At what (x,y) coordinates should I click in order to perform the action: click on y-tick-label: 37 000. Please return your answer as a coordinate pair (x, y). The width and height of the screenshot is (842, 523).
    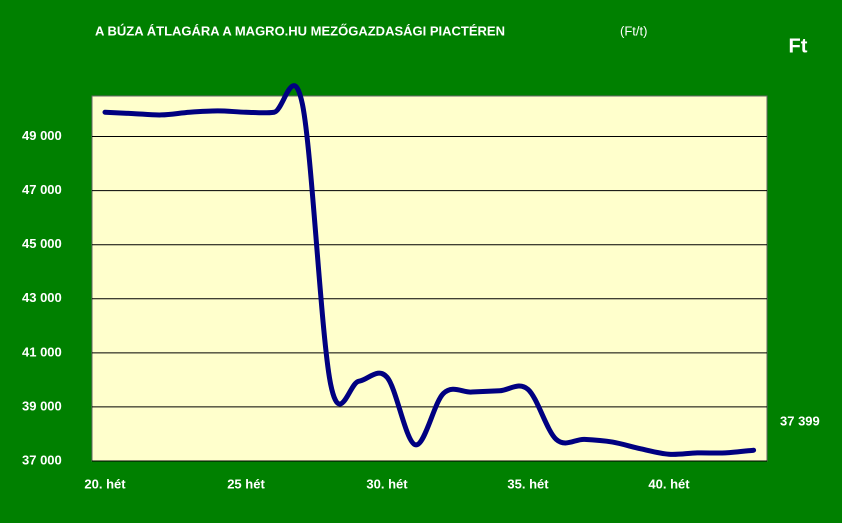
    Looking at the image, I should click on (42, 459).